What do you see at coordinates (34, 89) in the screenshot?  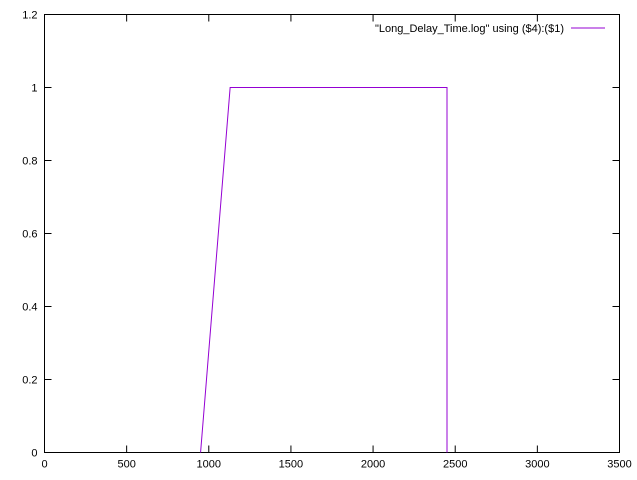 I see `y-tick-label: 1` at bounding box center [34, 89].